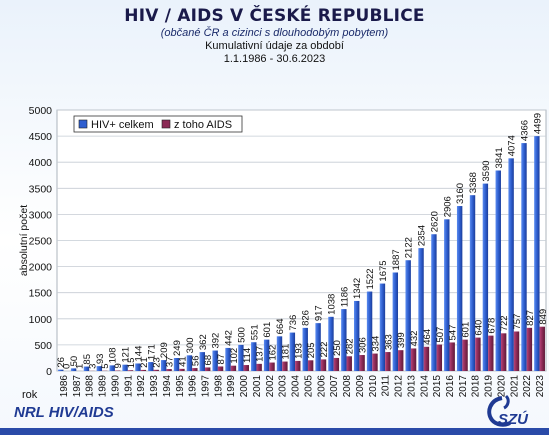  Describe the element at coordinates (334, 386) in the screenshot. I see `x-tick-label: 2007` at that location.